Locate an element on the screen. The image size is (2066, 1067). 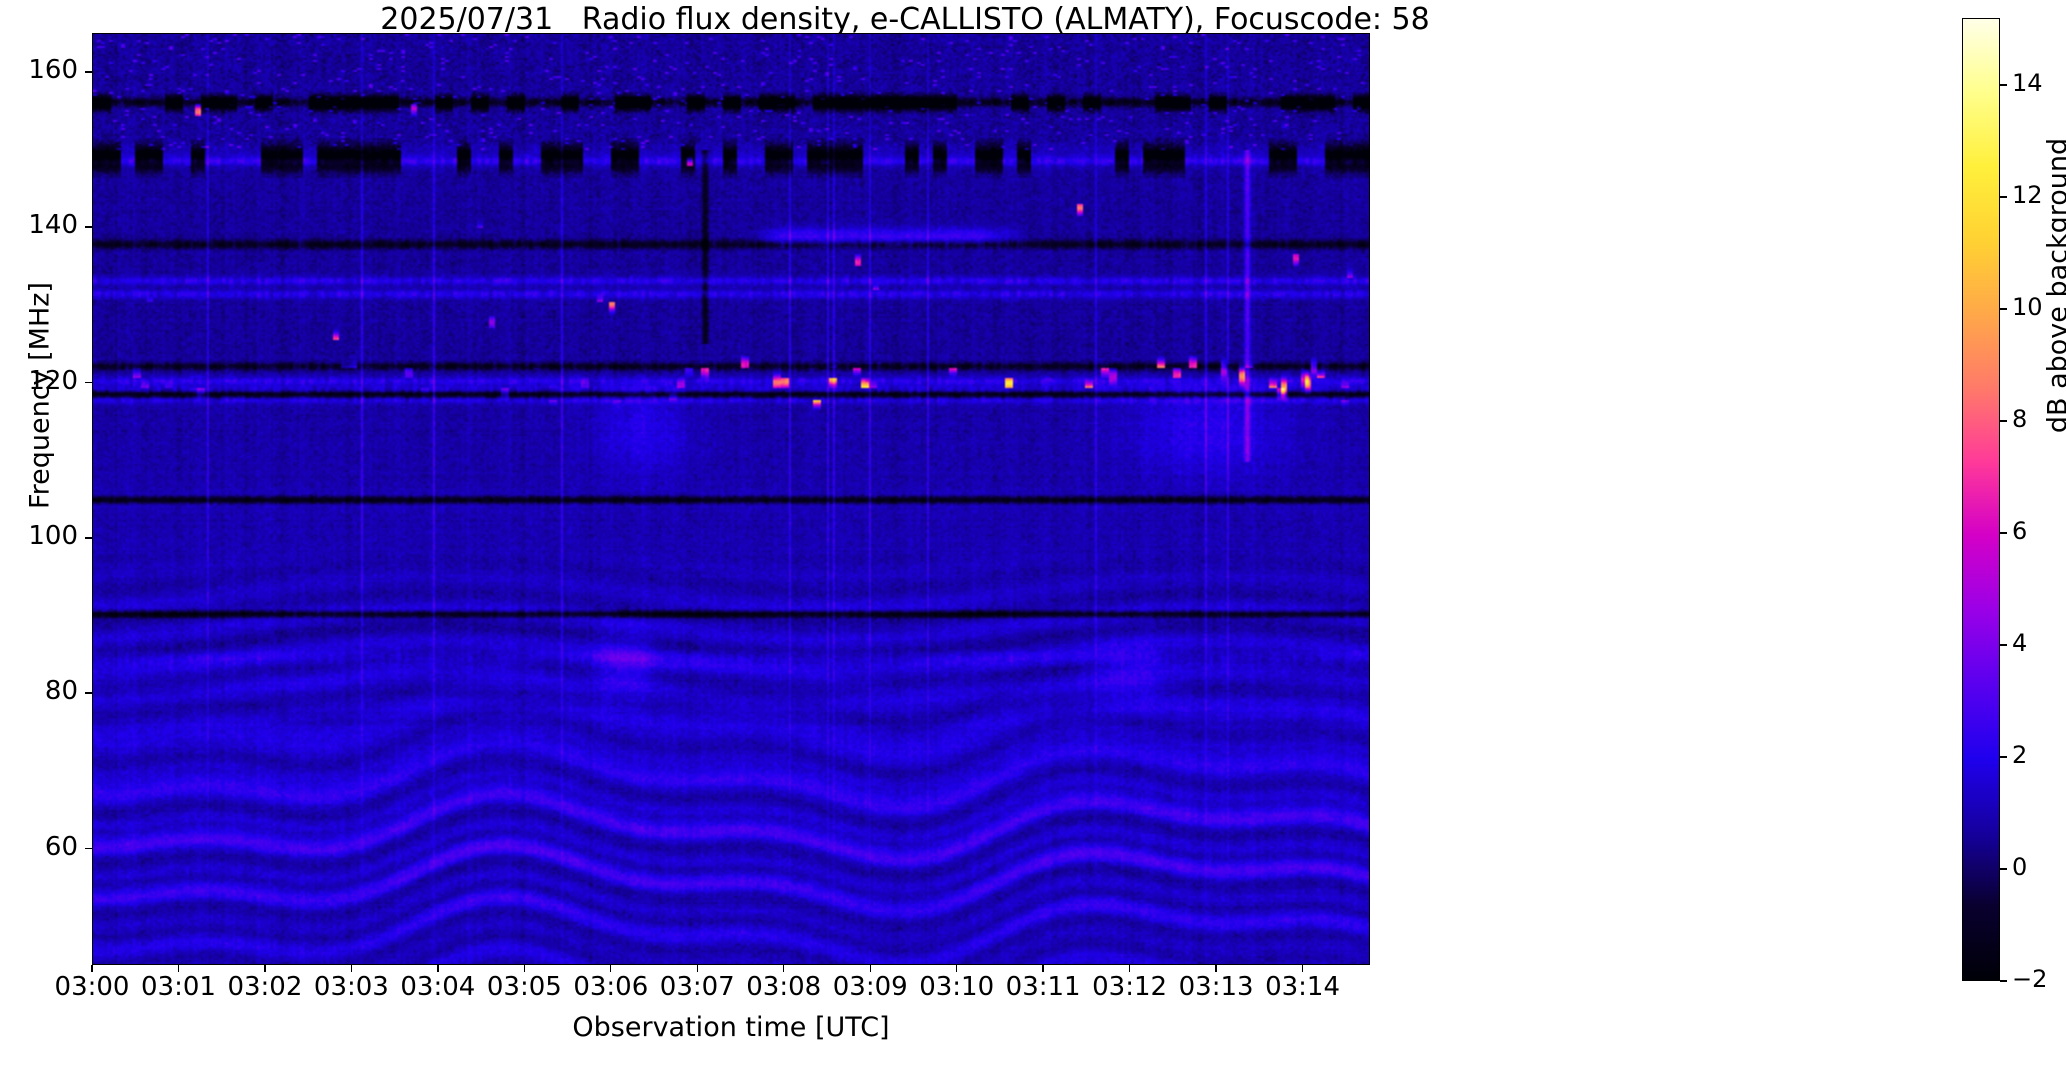
x-tick-label: 03:09 is located at coordinates (870, 987).